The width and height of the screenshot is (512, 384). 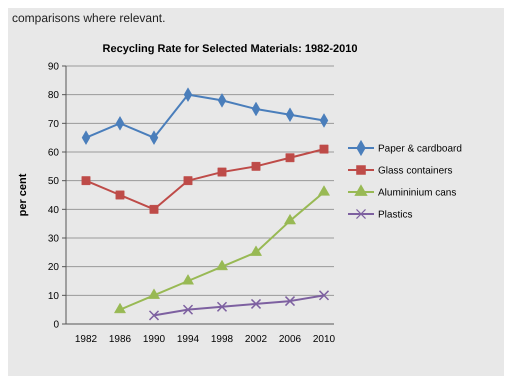 I want to click on legend-label: Plastics, so click(x=395, y=215).